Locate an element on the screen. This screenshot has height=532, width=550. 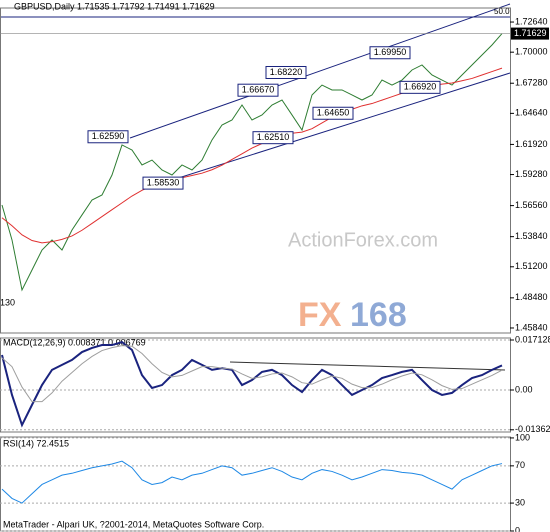
last-price-box is located at coordinates (530, 33).